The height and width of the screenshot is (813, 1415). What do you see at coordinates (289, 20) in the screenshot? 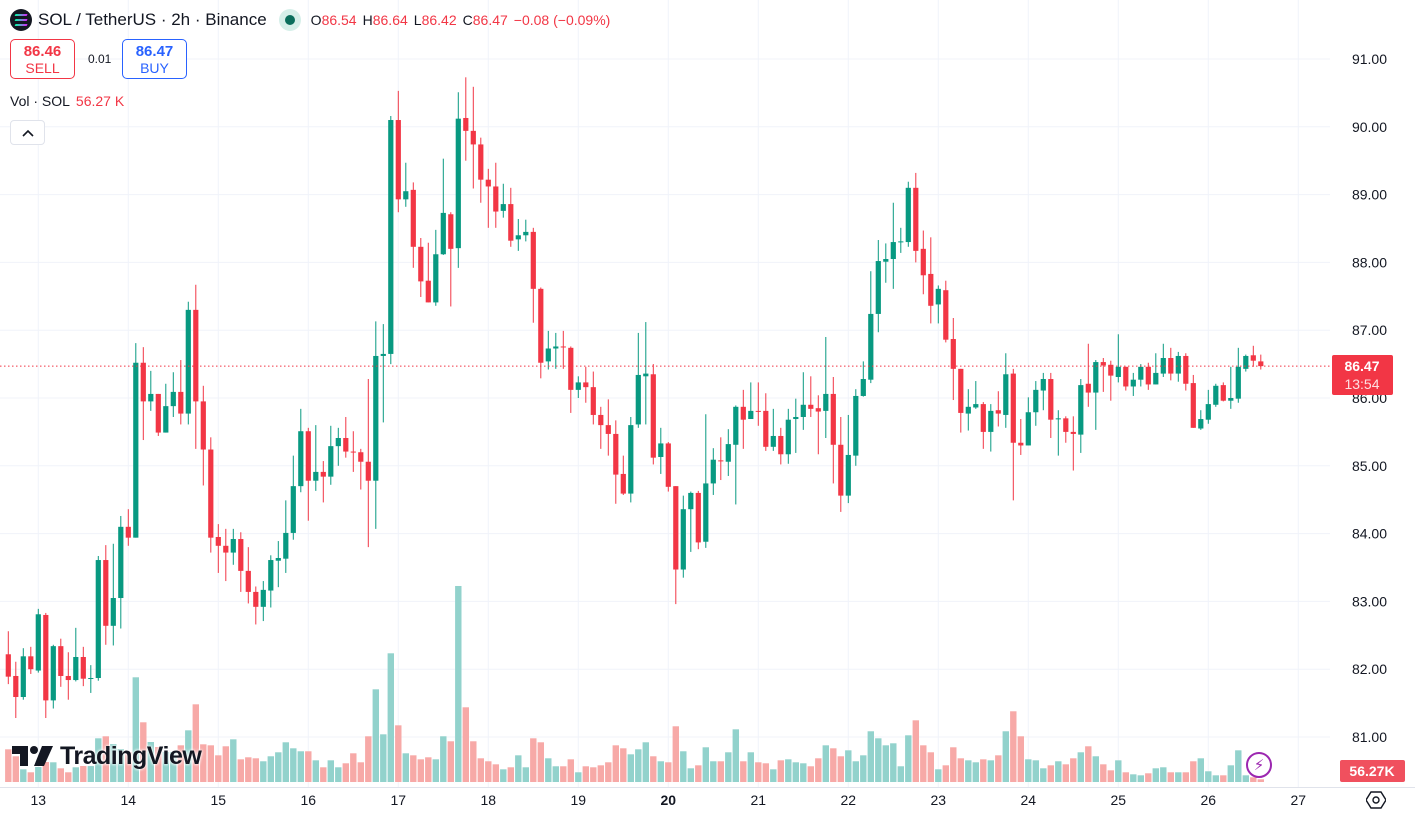
I see `market-open-dot-icon` at bounding box center [289, 20].